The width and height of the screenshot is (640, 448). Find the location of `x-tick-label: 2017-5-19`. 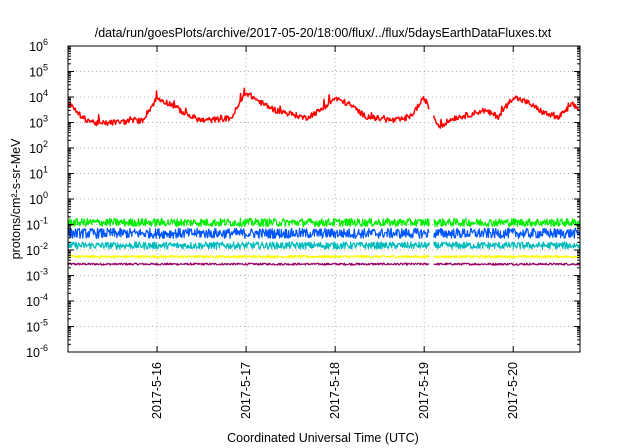

x-tick-label: 2017-5-19 is located at coordinates (424, 390).